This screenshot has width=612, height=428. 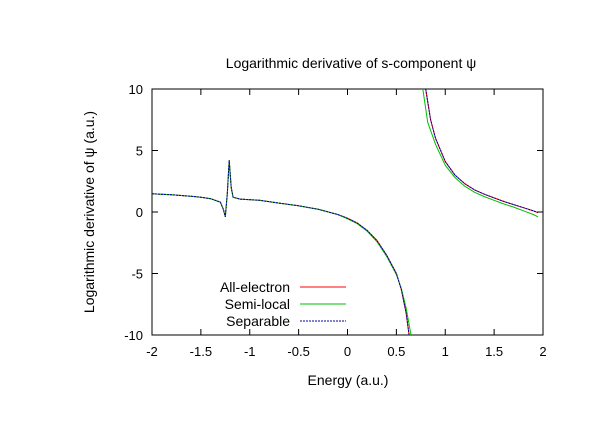 I want to click on x-tick-label: 0.5, so click(x=396, y=351).